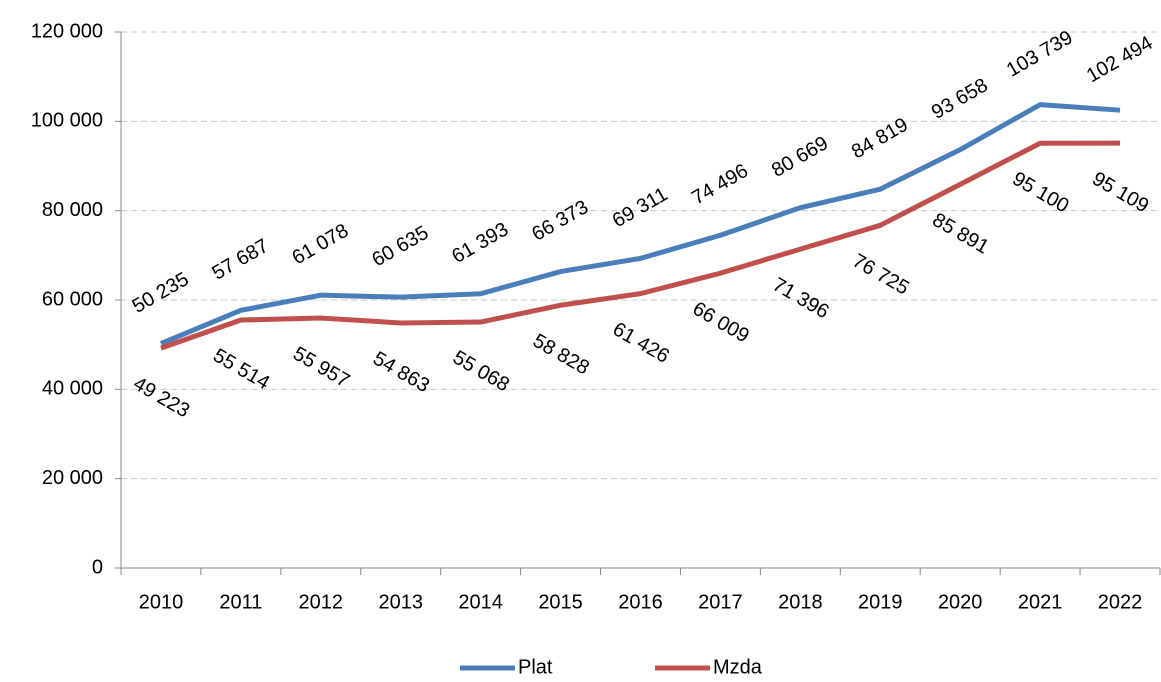 Image resolution: width=1161 pixels, height=682 pixels. I want to click on x-tick-label: 2022, so click(1120, 602).